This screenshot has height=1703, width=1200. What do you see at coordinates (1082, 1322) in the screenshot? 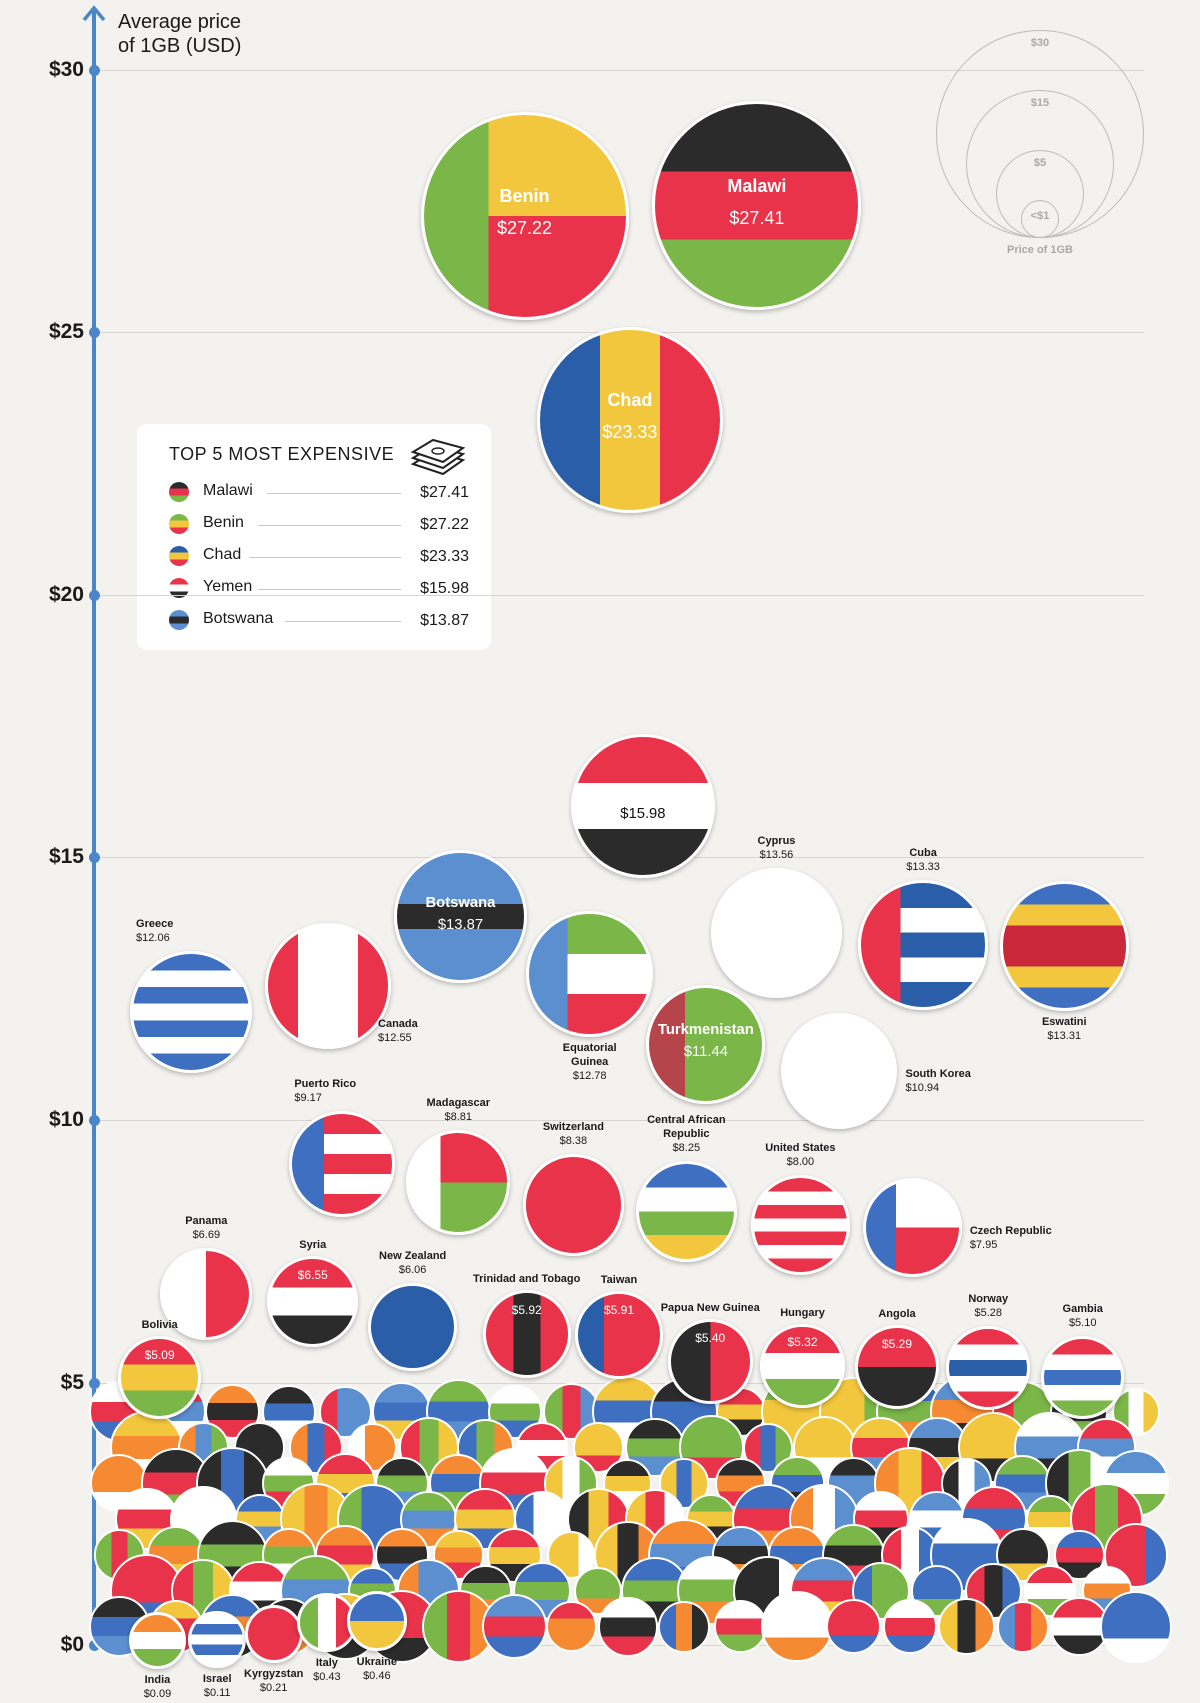
I see `bubble-value: $5.10` at bounding box center [1082, 1322].